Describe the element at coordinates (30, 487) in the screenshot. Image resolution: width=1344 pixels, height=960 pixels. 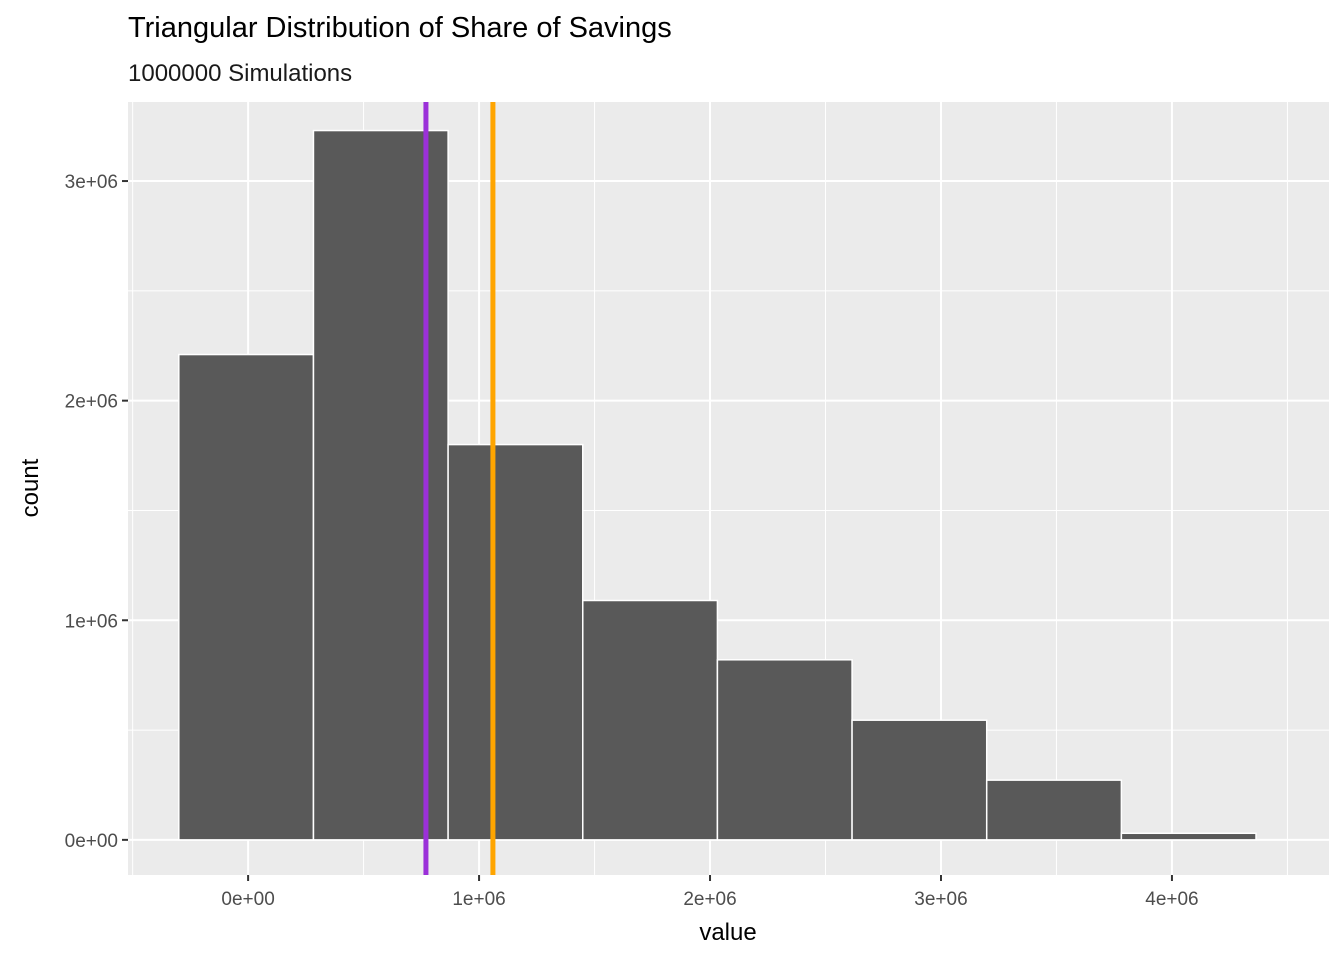
I see `y-axis-title: count` at that location.